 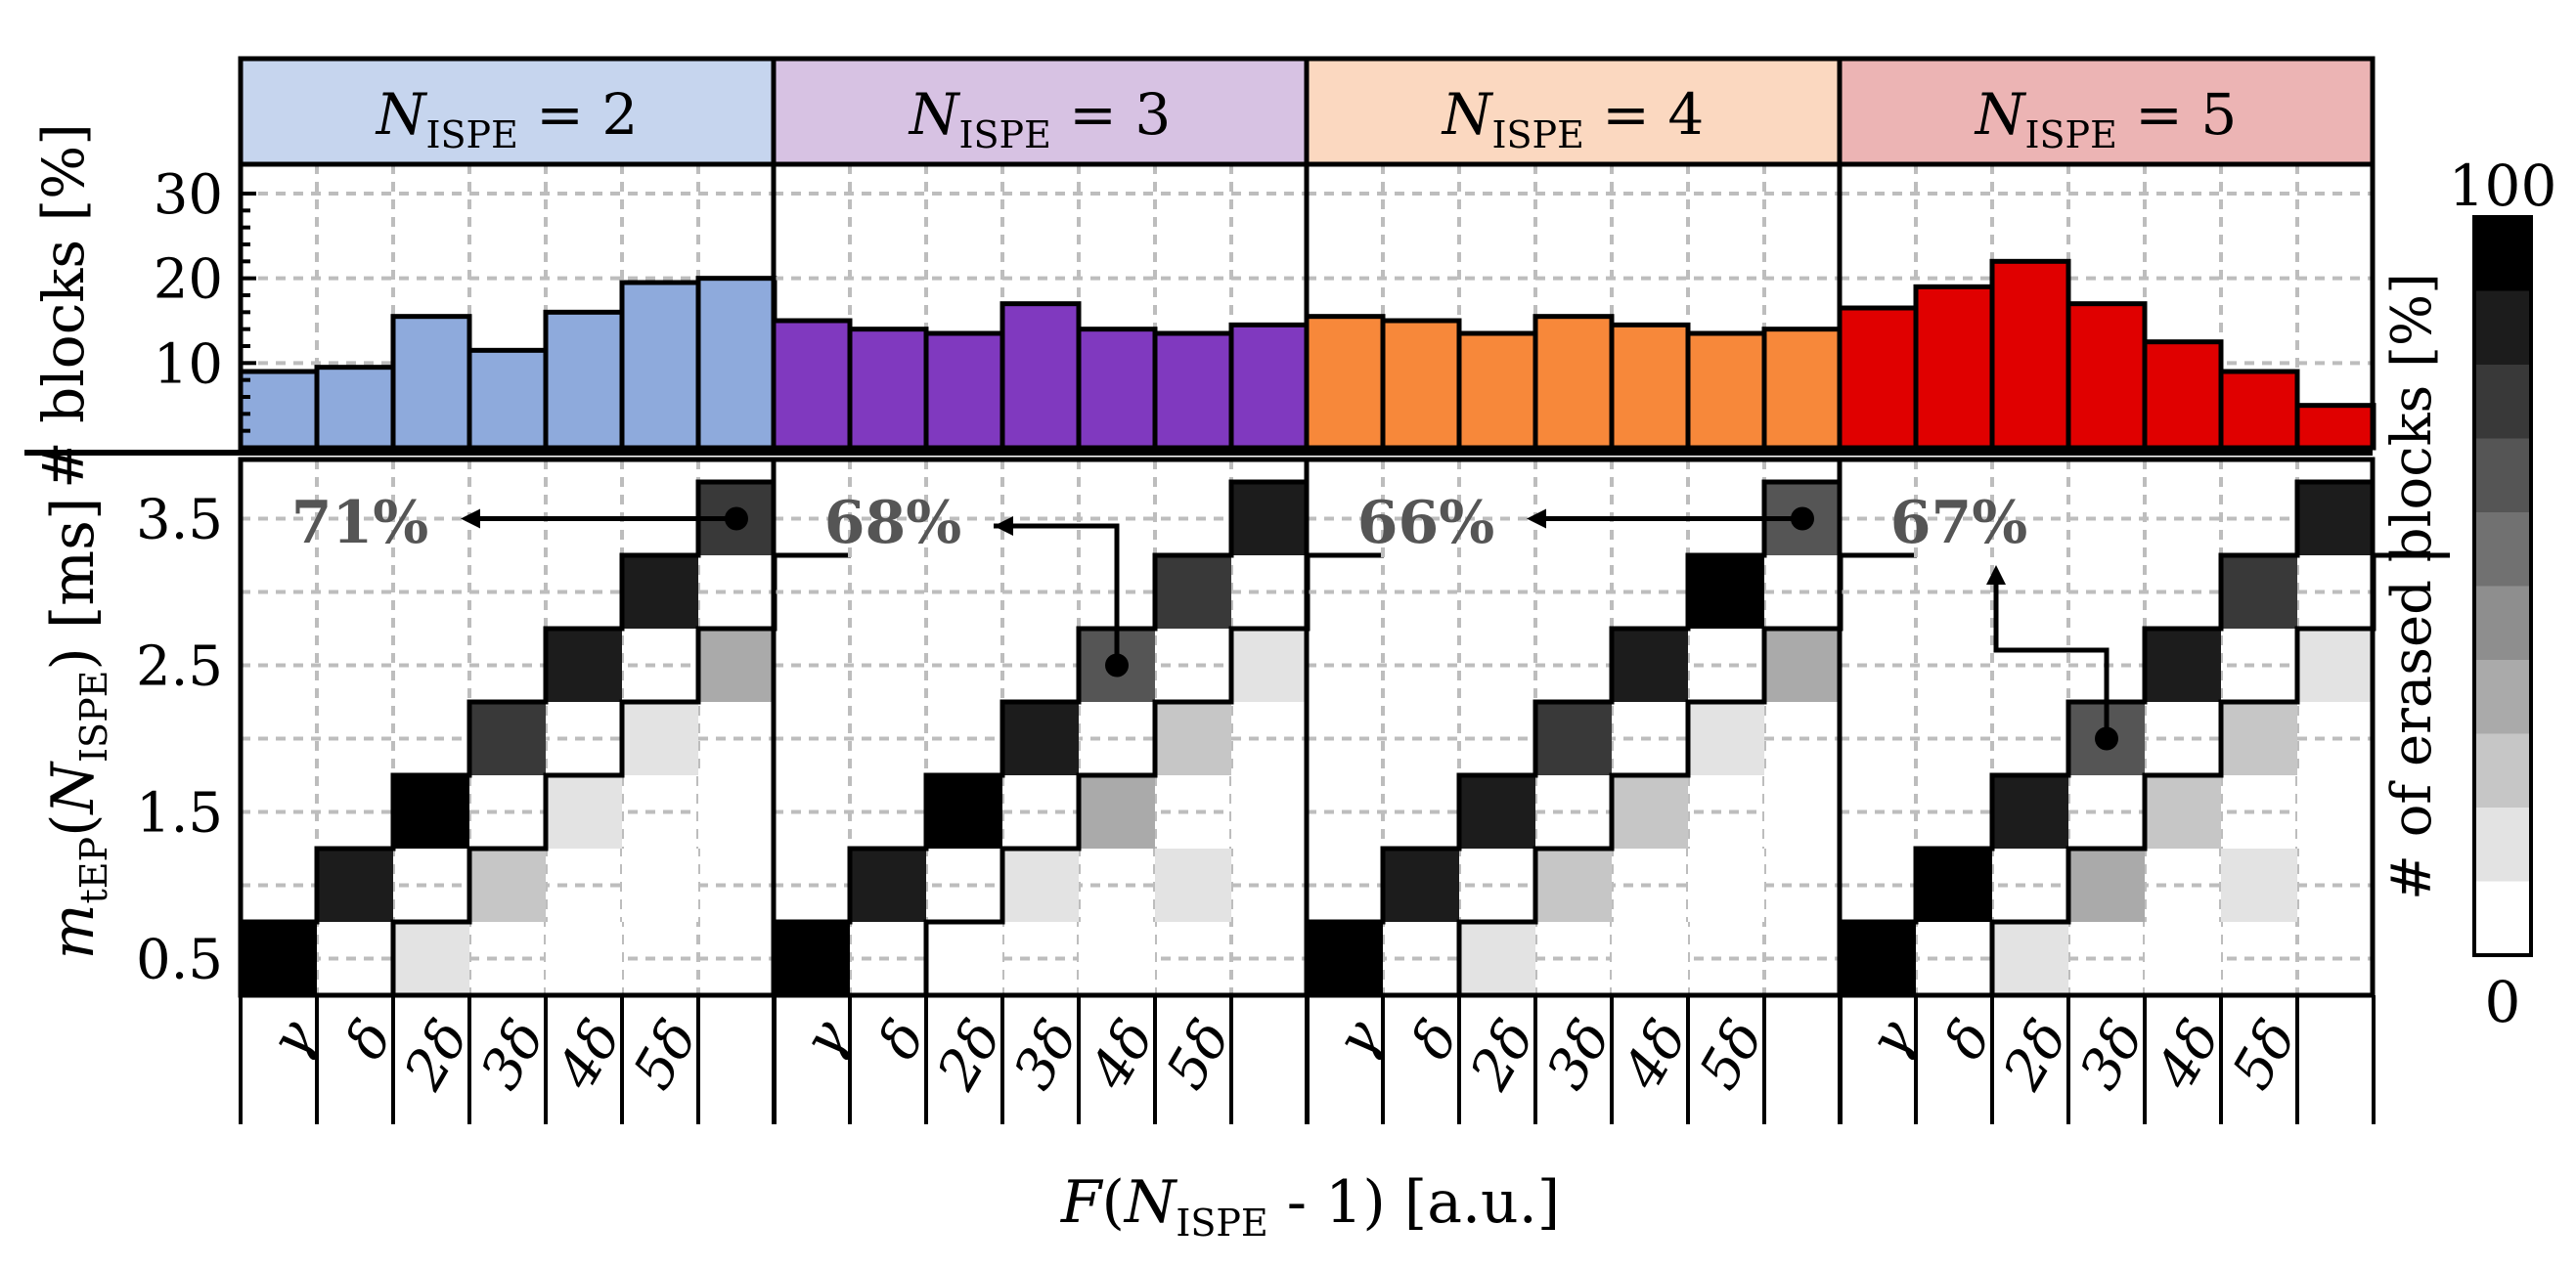 What do you see at coordinates (188, 280) in the screenshot?
I see `bar-ytick-label: 20` at bounding box center [188, 280].